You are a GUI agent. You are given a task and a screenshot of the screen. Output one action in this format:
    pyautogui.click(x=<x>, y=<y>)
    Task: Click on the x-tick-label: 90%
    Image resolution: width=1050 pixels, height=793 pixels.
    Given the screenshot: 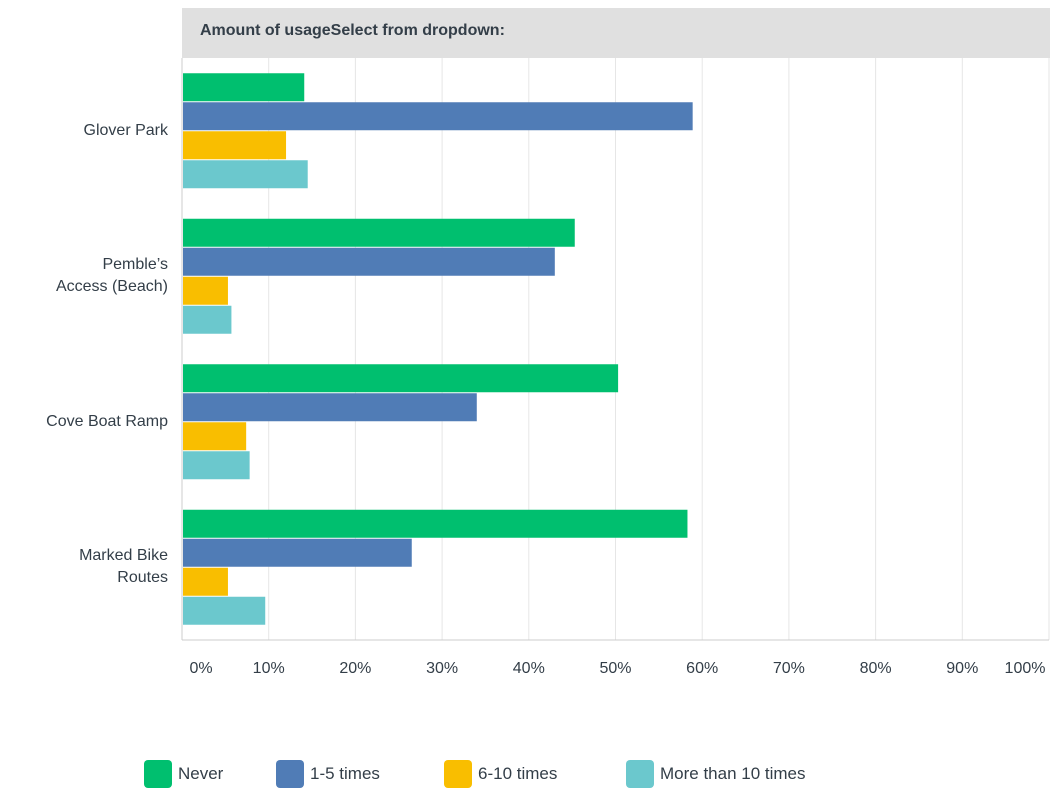 What is the action you would take?
    pyautogui.click(x=962, y=668)
    